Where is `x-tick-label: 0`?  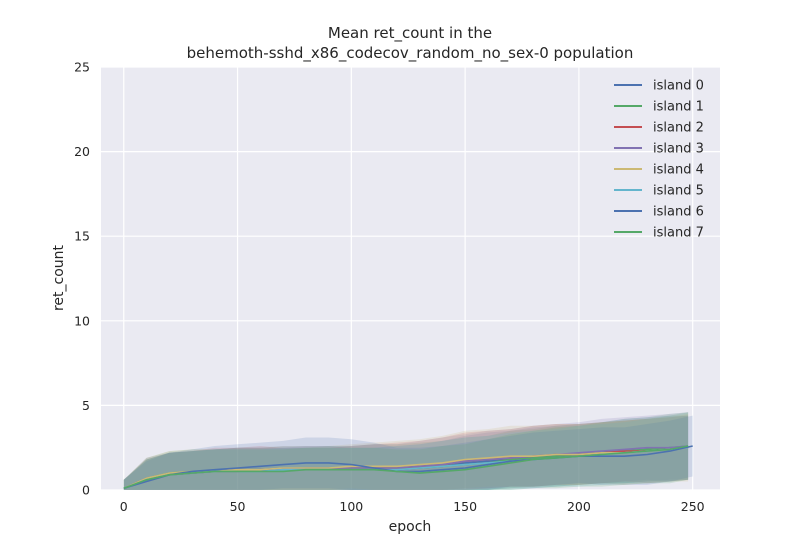 x-tick-label: 0 is located at coordinates (124, 506).